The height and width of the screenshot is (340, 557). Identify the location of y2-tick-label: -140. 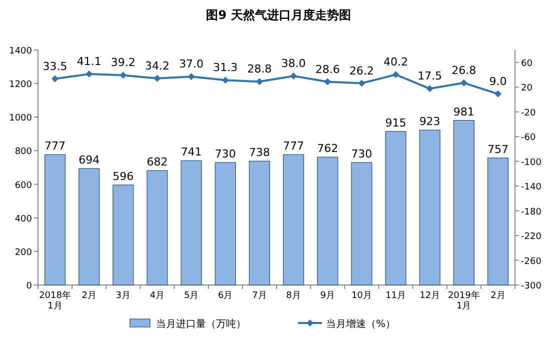
(531, 187).